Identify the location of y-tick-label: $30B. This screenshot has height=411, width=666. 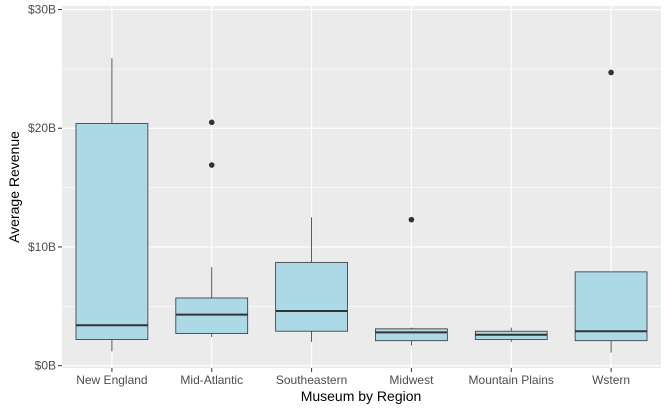
(42, 10).